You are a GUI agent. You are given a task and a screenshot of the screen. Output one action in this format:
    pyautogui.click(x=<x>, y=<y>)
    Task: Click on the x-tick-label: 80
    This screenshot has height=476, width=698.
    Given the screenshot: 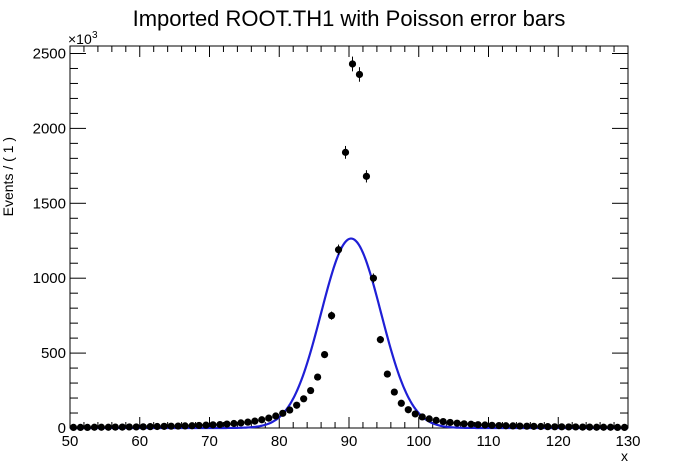 What is the action you would take?
    pyautogui.click(x=279, y=441)
    